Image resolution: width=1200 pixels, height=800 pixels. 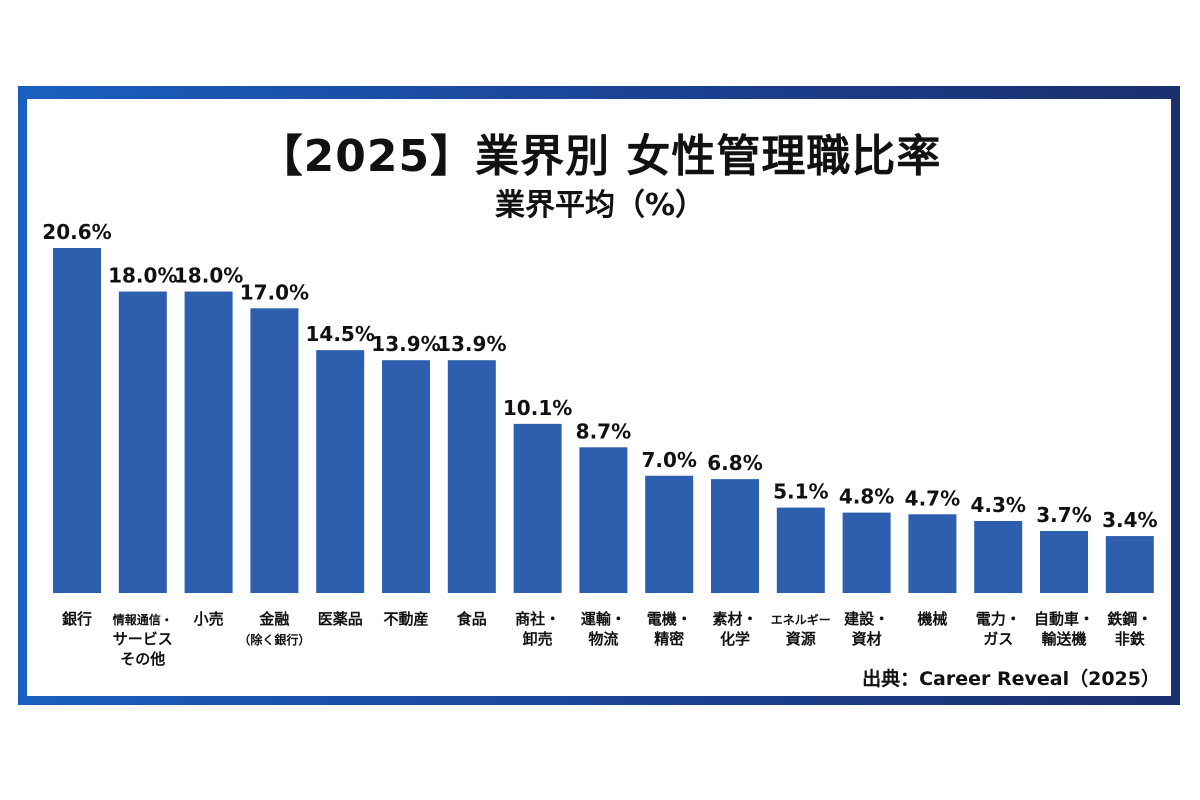 I want to click on category-label: 運輸・, so click(x=603, y=619).